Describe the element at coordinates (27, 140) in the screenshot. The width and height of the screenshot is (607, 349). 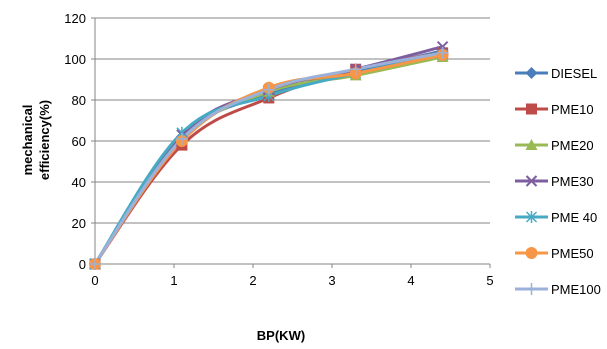
I see `y-axis-title-line-1: mechanical` at that location.